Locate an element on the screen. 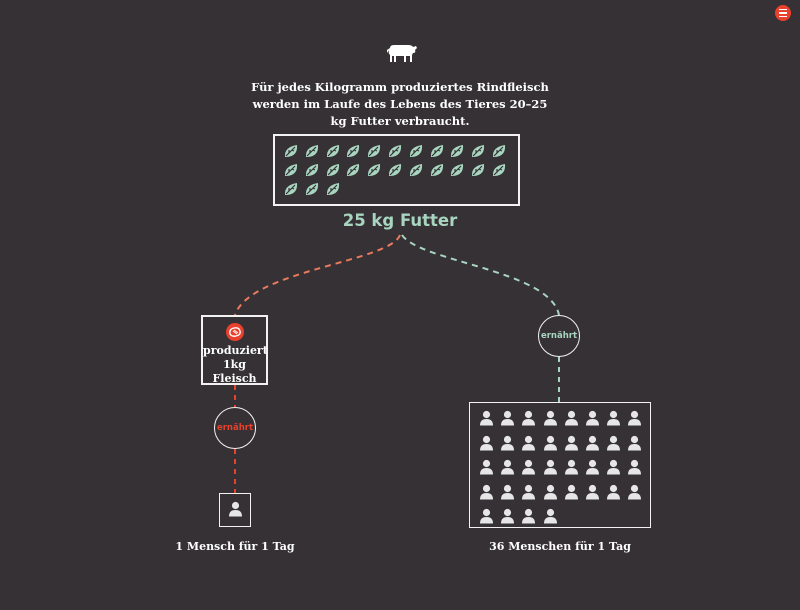 The image size is (800, 610). feeds-circle-meat: ernährt is located at coordinates (235, 428).